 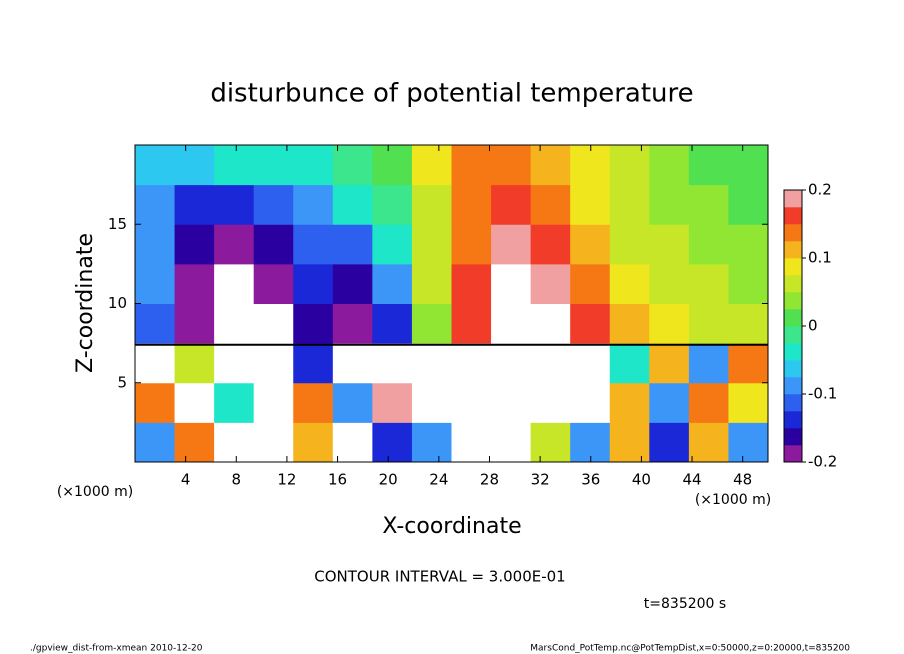 I want to click on time-label: t=835200 s, so click(x=685, y=604).